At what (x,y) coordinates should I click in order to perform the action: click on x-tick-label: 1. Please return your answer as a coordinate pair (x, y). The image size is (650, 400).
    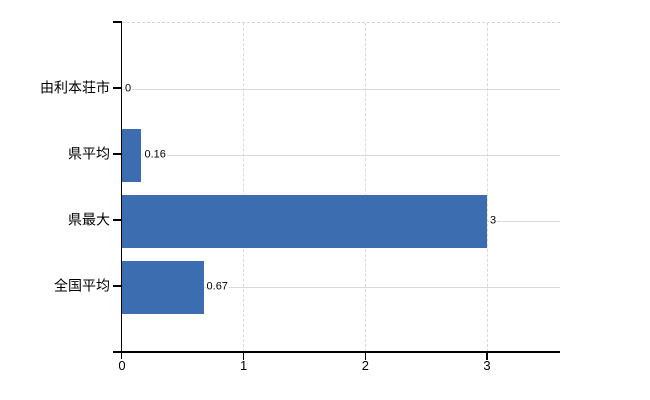
    Looking at the image, I should click on (244, 365).